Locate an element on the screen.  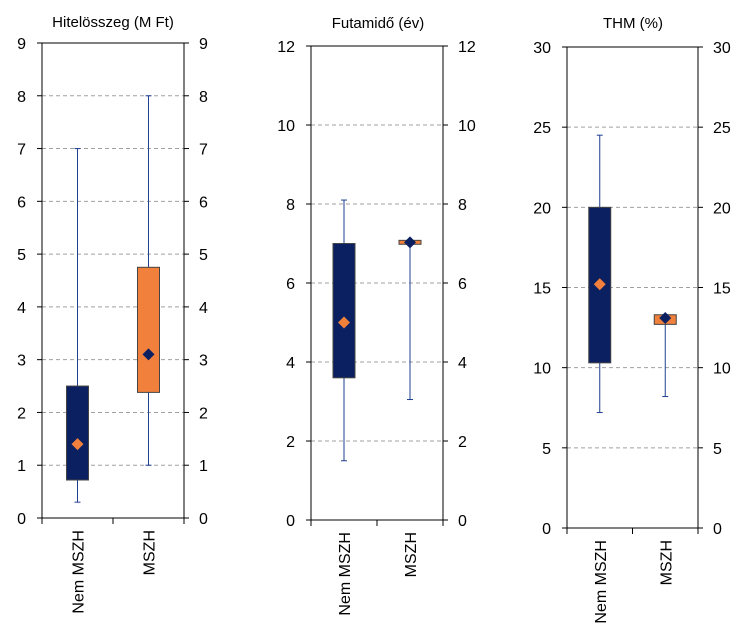
y-tick-label-right: 20 is located at coordinates (722, 208).